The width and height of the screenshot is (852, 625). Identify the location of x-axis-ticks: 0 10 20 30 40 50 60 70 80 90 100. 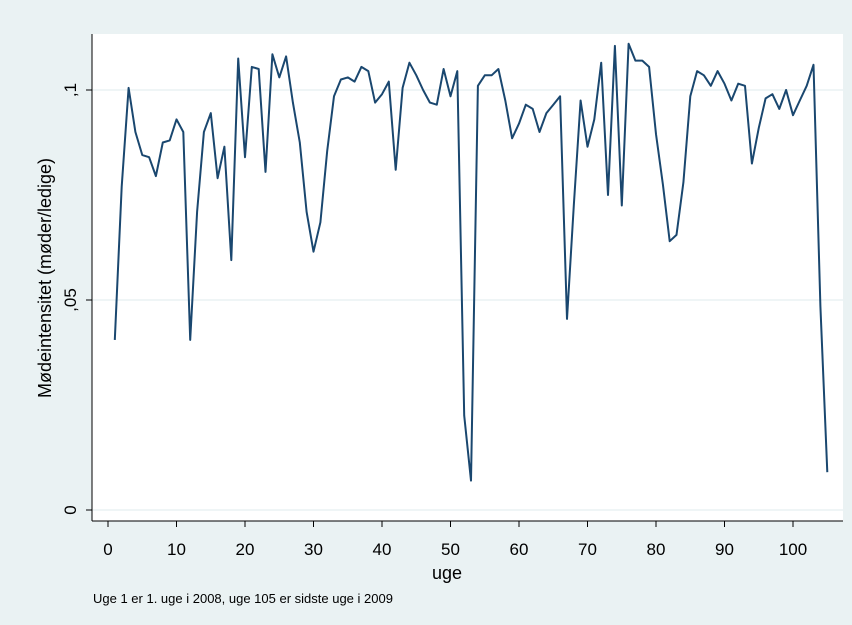
(455, 540).